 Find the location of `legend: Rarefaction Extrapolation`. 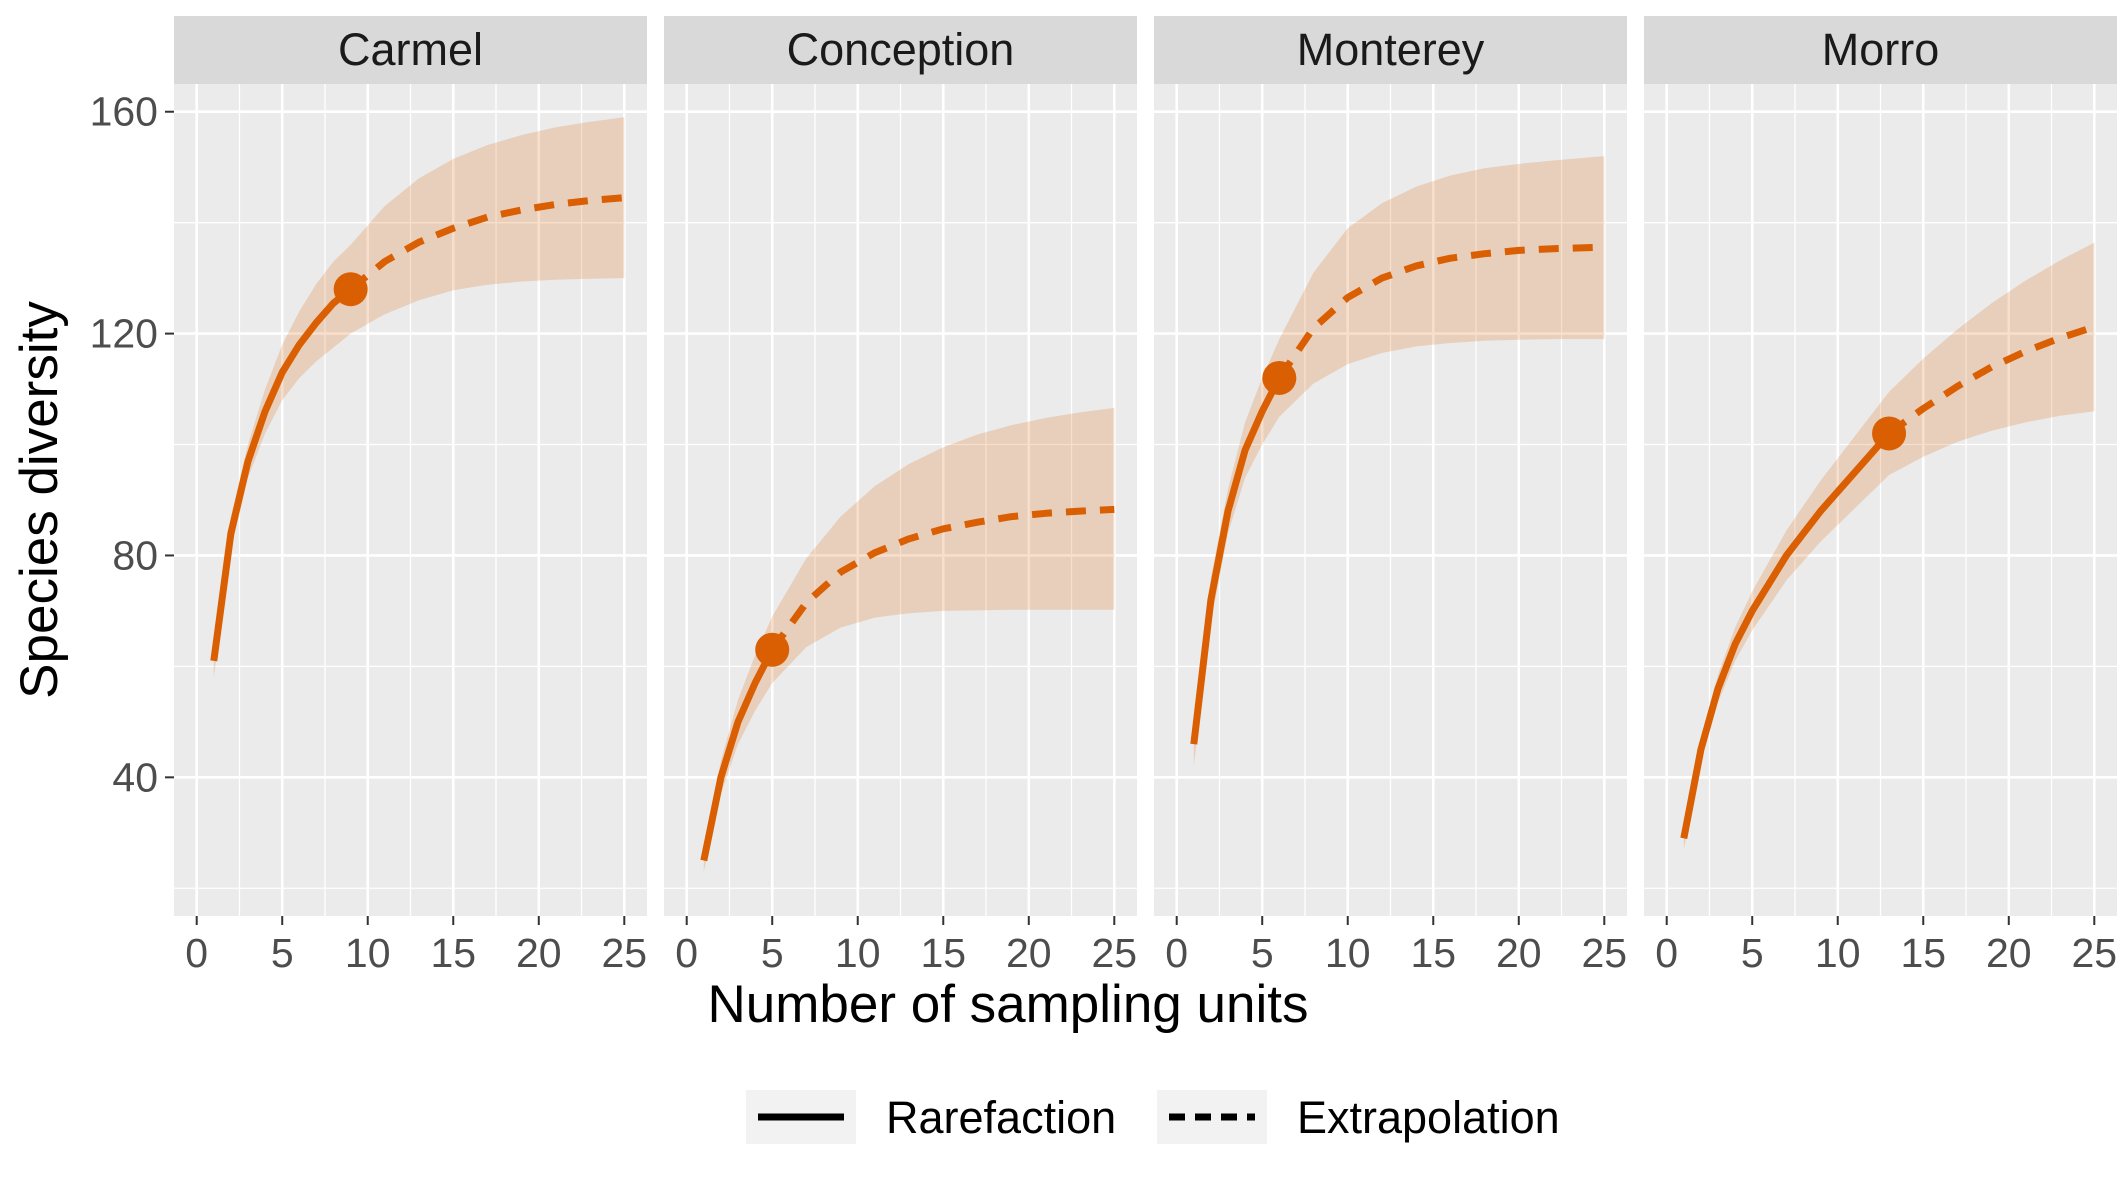

legend: Rarefaction Extrapolation is located at coordinates (1153, 1117).